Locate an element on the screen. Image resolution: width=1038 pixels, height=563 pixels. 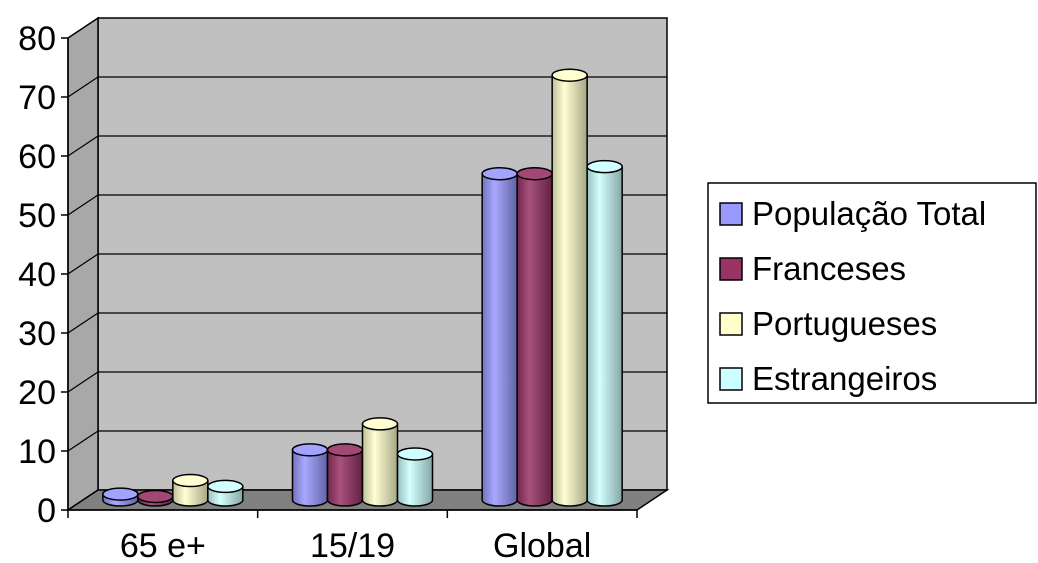
y-tick-label: 50 is located at coordinates (37, 216).